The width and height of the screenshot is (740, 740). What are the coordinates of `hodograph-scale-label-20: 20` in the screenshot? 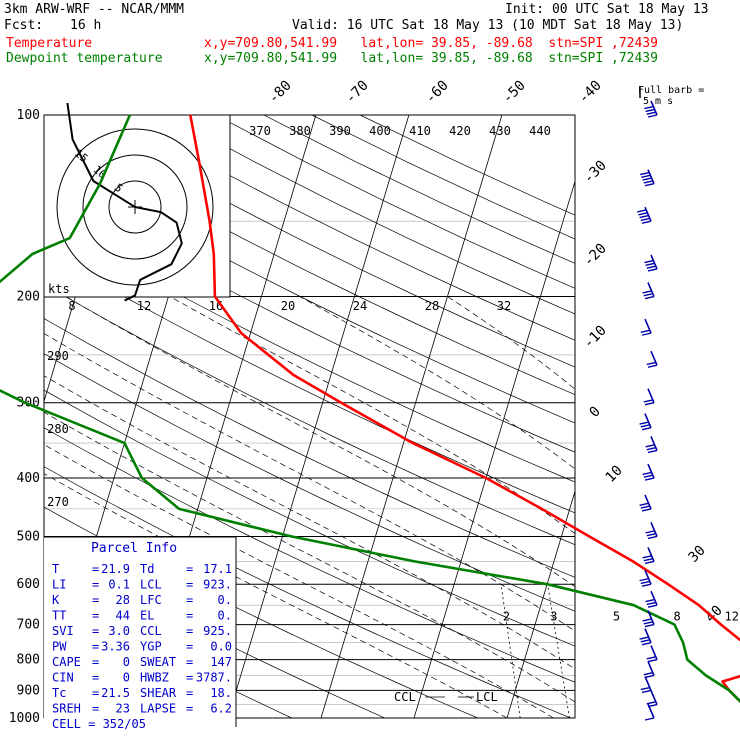 It's located at (288, 306).